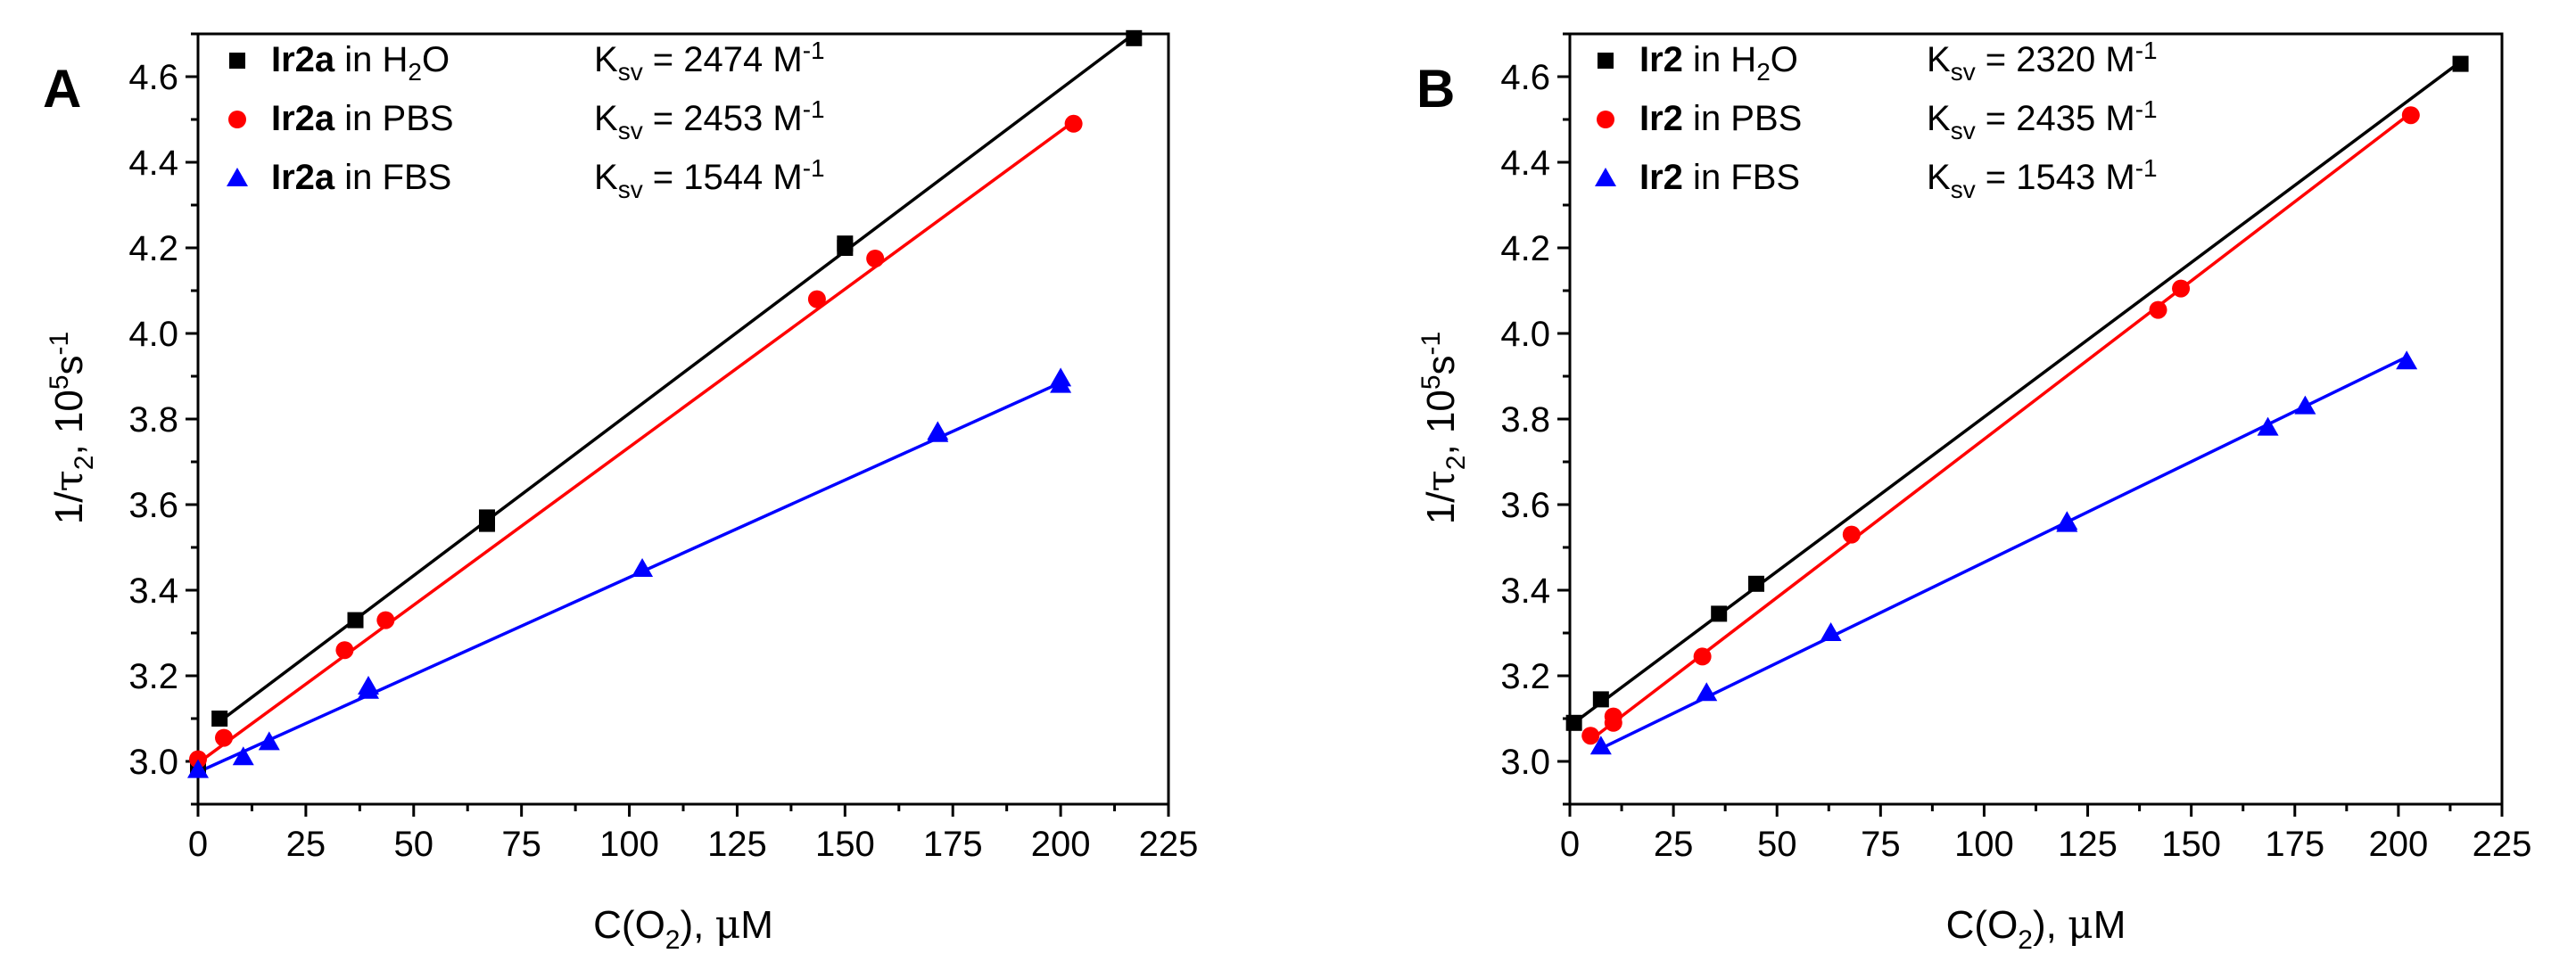 The height and width of the screenshot is (970, 2576). What do you see at coordinates (371, 60) in the screenshot?
I see `legend-medium: in H` at bounding box center [371, 60].